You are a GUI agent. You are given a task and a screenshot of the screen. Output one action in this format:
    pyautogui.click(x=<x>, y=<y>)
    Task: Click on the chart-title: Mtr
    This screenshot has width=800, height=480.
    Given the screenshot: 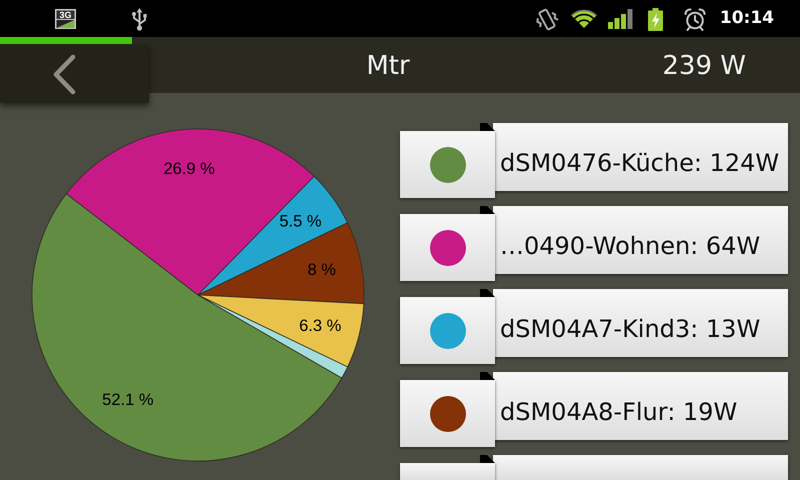 What is the action you would take?
    pyautogui.click(x=388, y=66)
    